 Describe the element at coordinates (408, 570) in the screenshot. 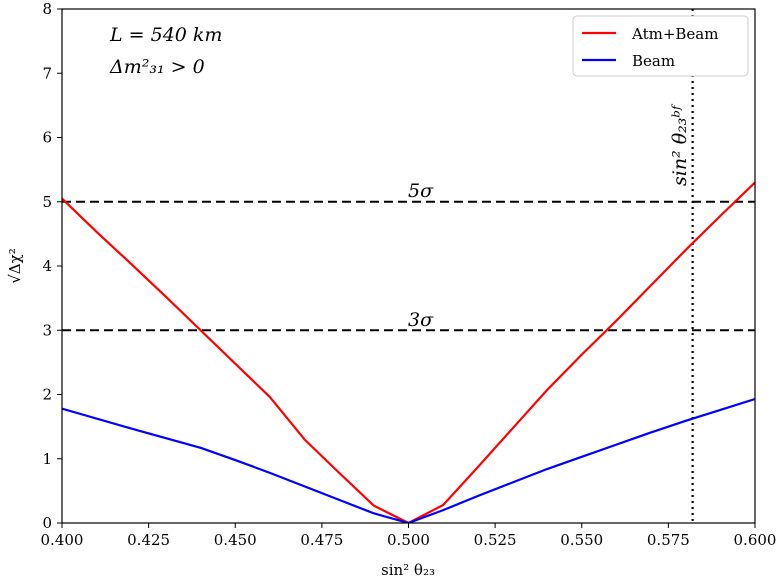

I see `x-axis-label: sin² θ₂₃` at that location.